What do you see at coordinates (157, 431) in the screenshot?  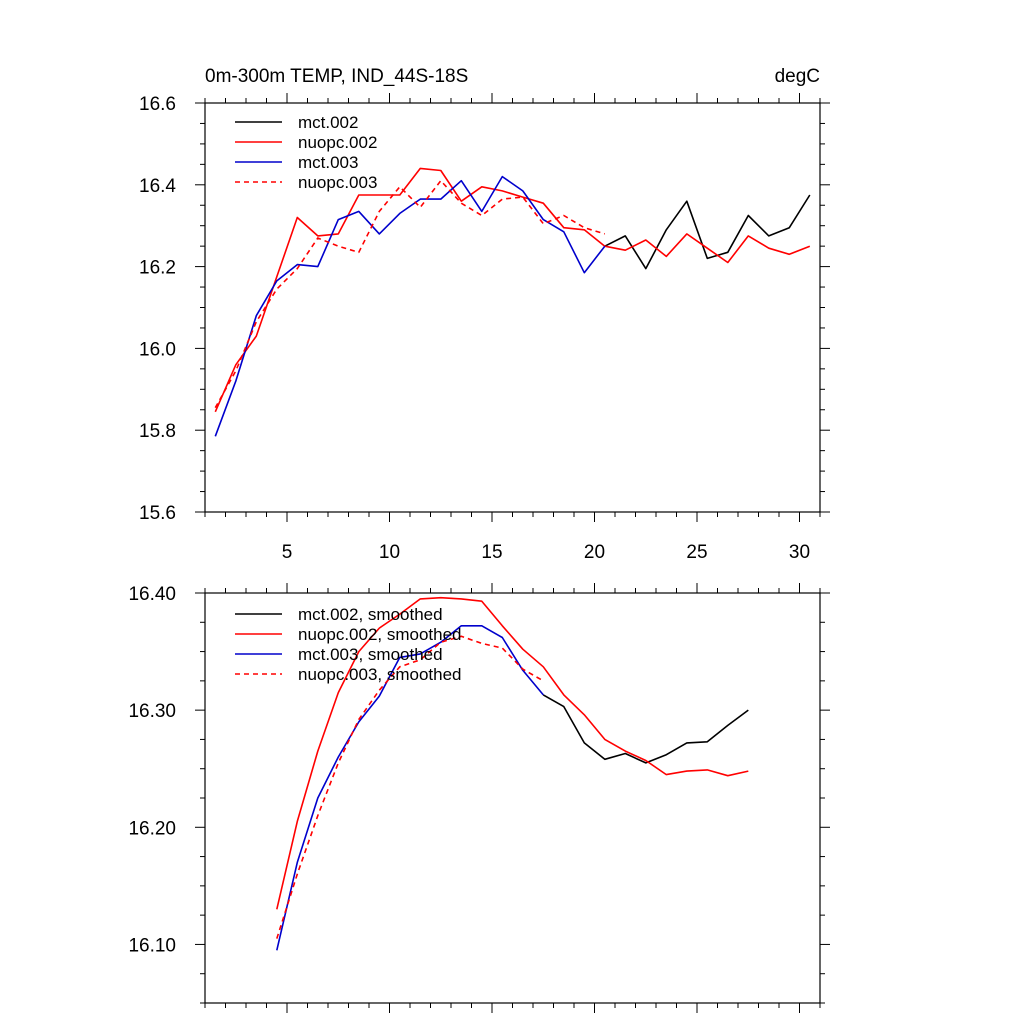 I see `y-tick-label: 15.8` at bounding box center [157, 431].